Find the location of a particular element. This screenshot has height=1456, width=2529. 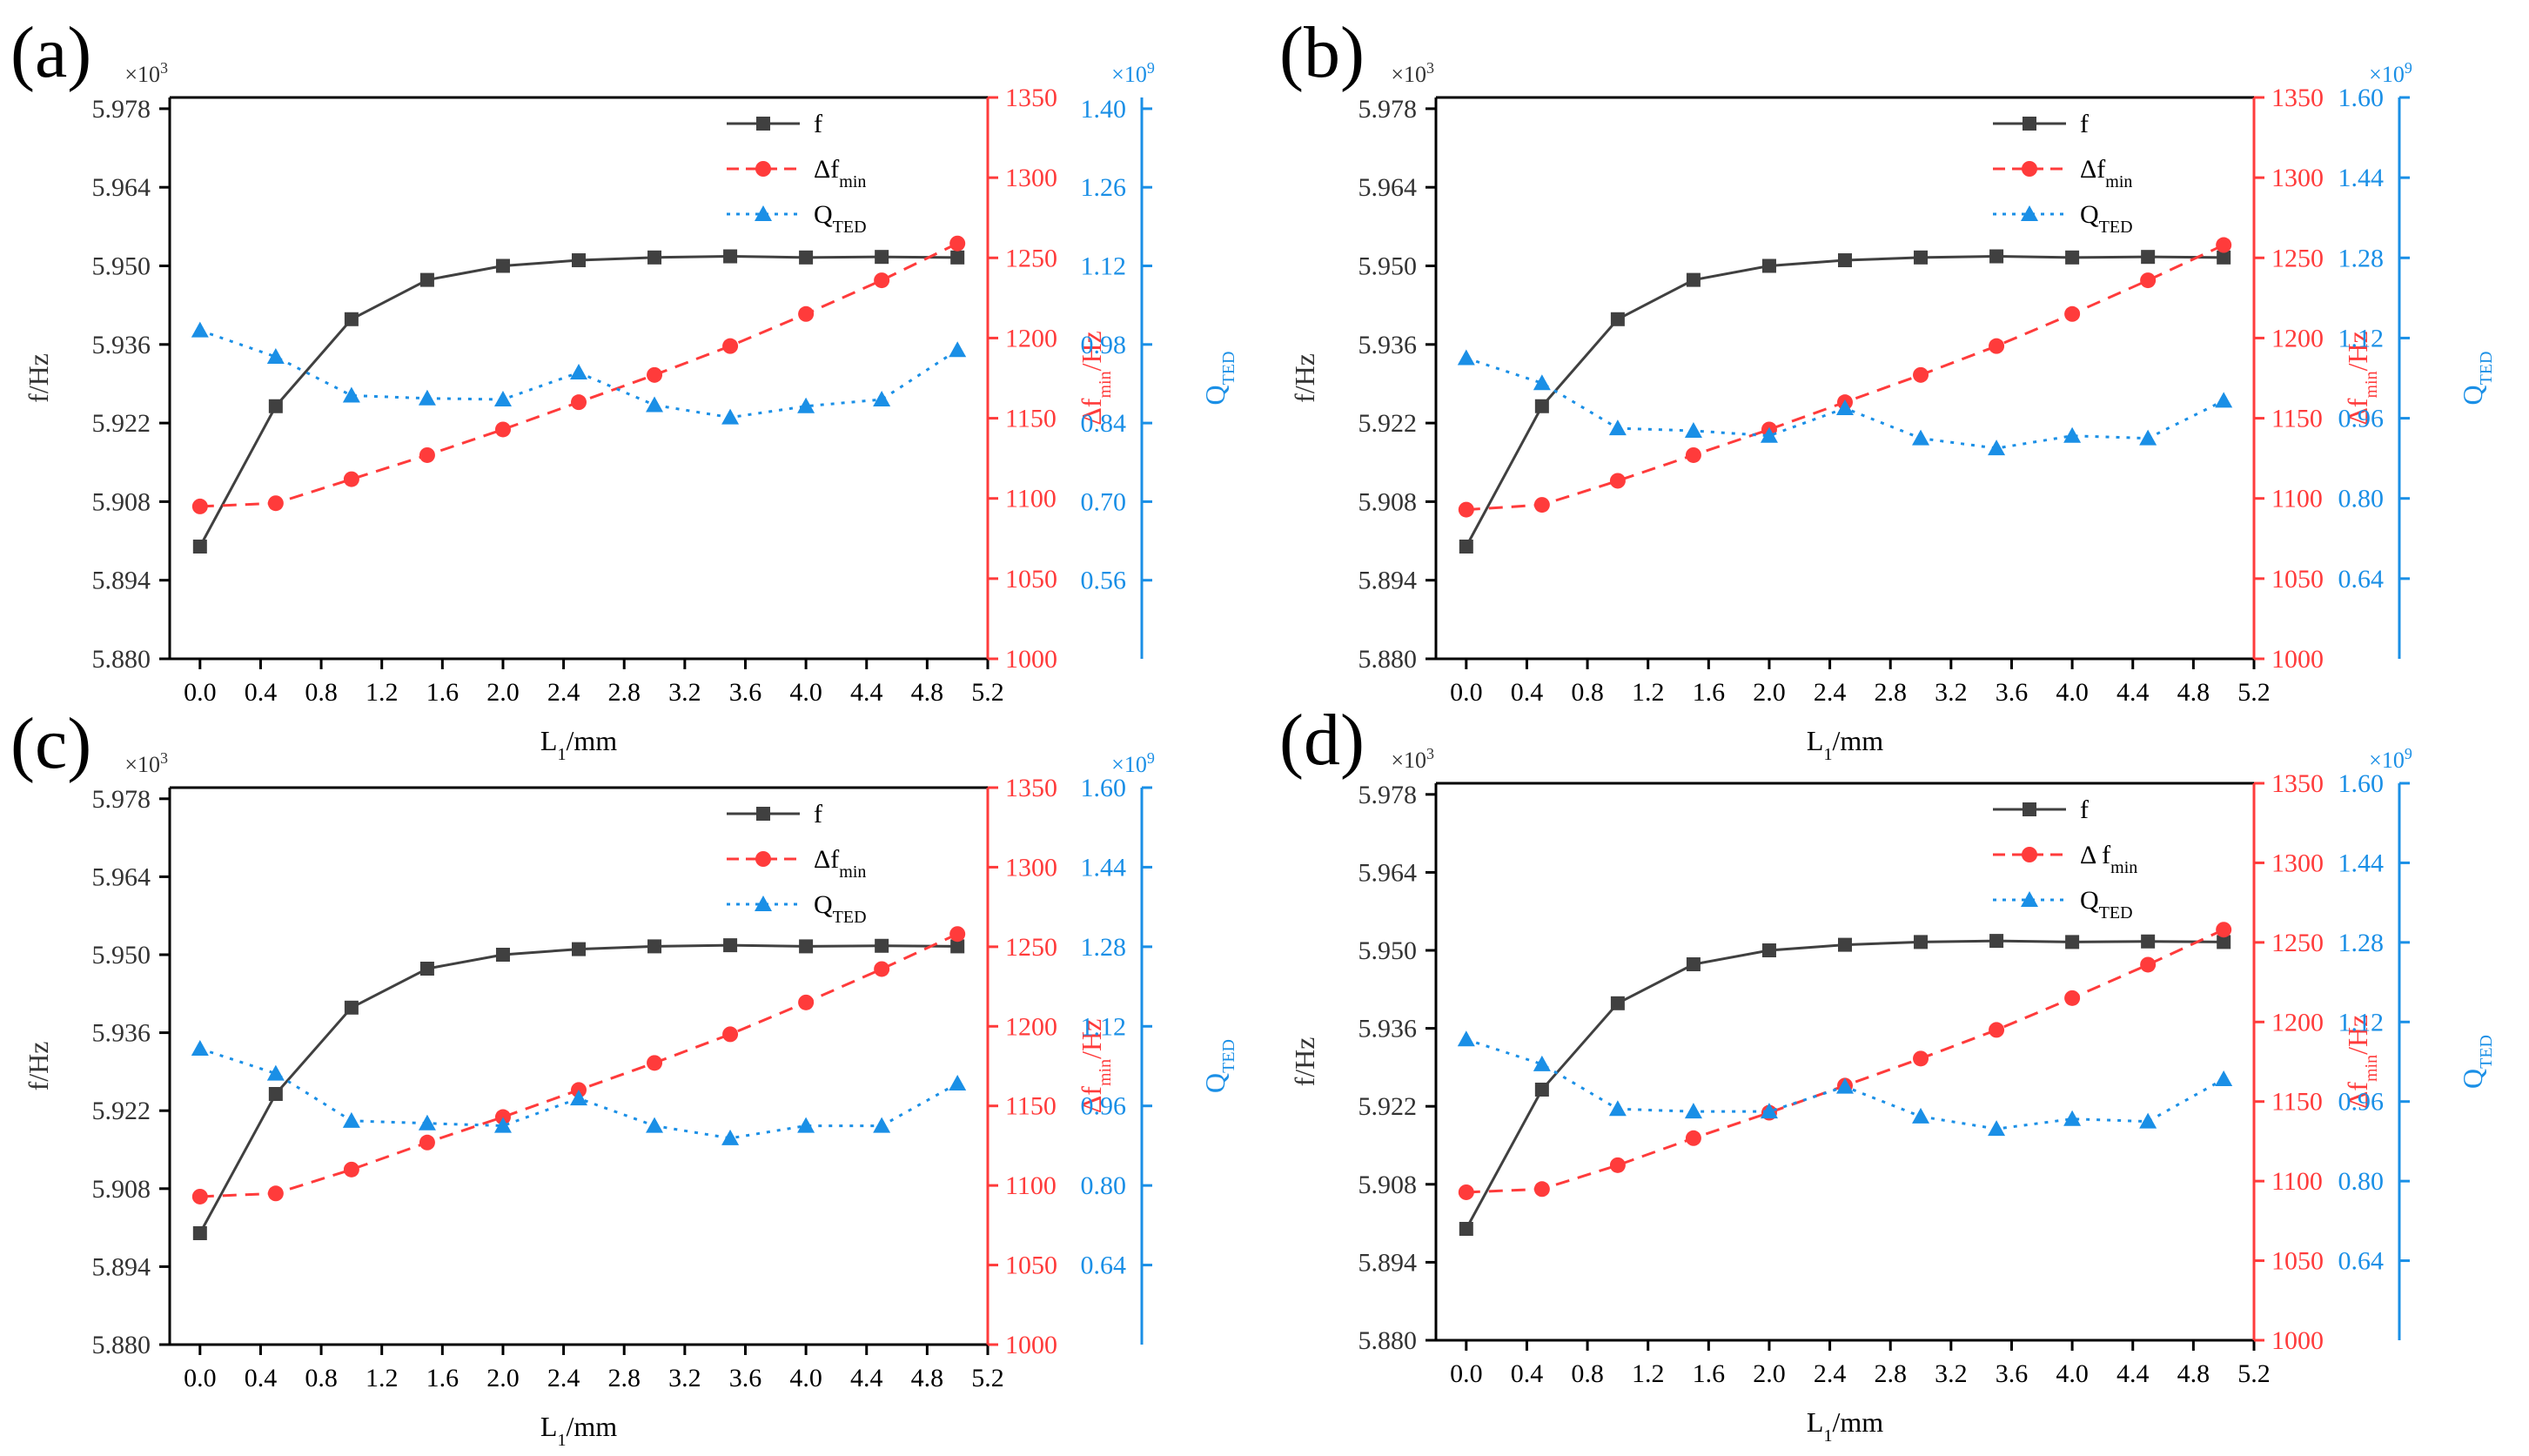

x-tick-label: 4.4 is located at coordinates (2133, 1373).